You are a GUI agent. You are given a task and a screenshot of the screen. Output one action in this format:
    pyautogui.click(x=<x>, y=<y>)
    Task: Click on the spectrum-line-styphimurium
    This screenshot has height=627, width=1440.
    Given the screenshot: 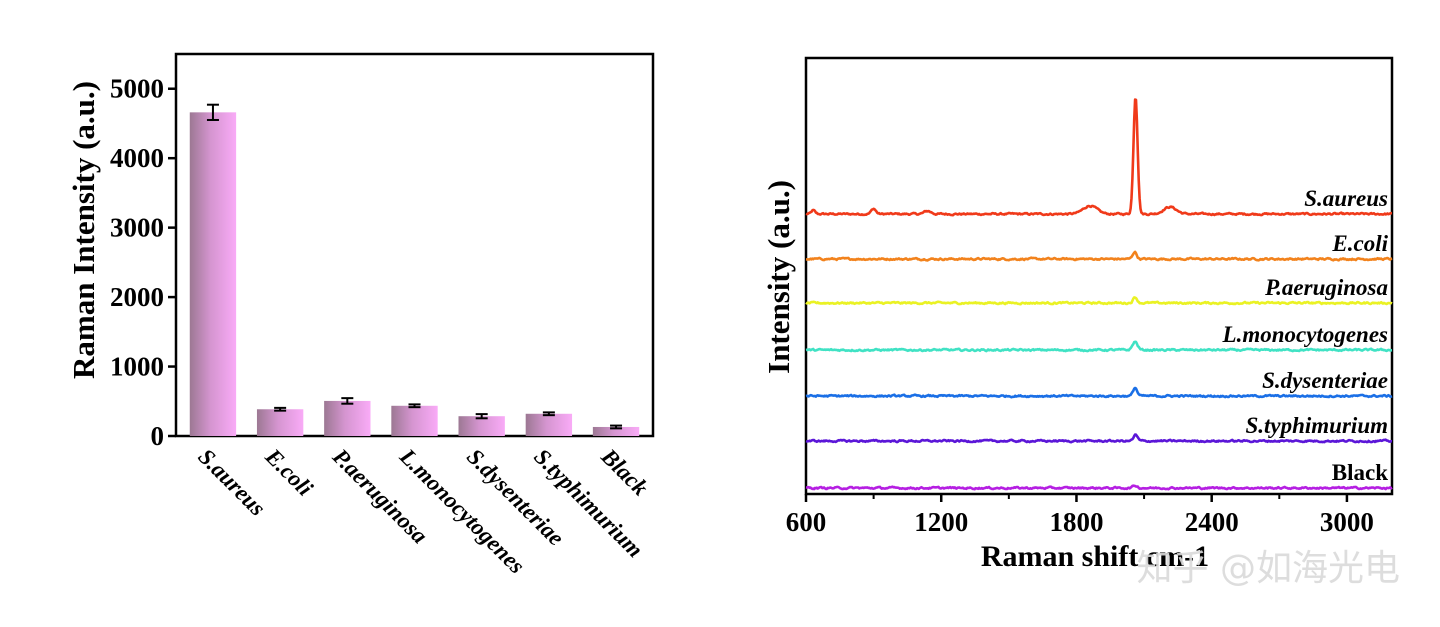 What is the action you would take?
    pyautogui.click(x=1099, y=438)
    